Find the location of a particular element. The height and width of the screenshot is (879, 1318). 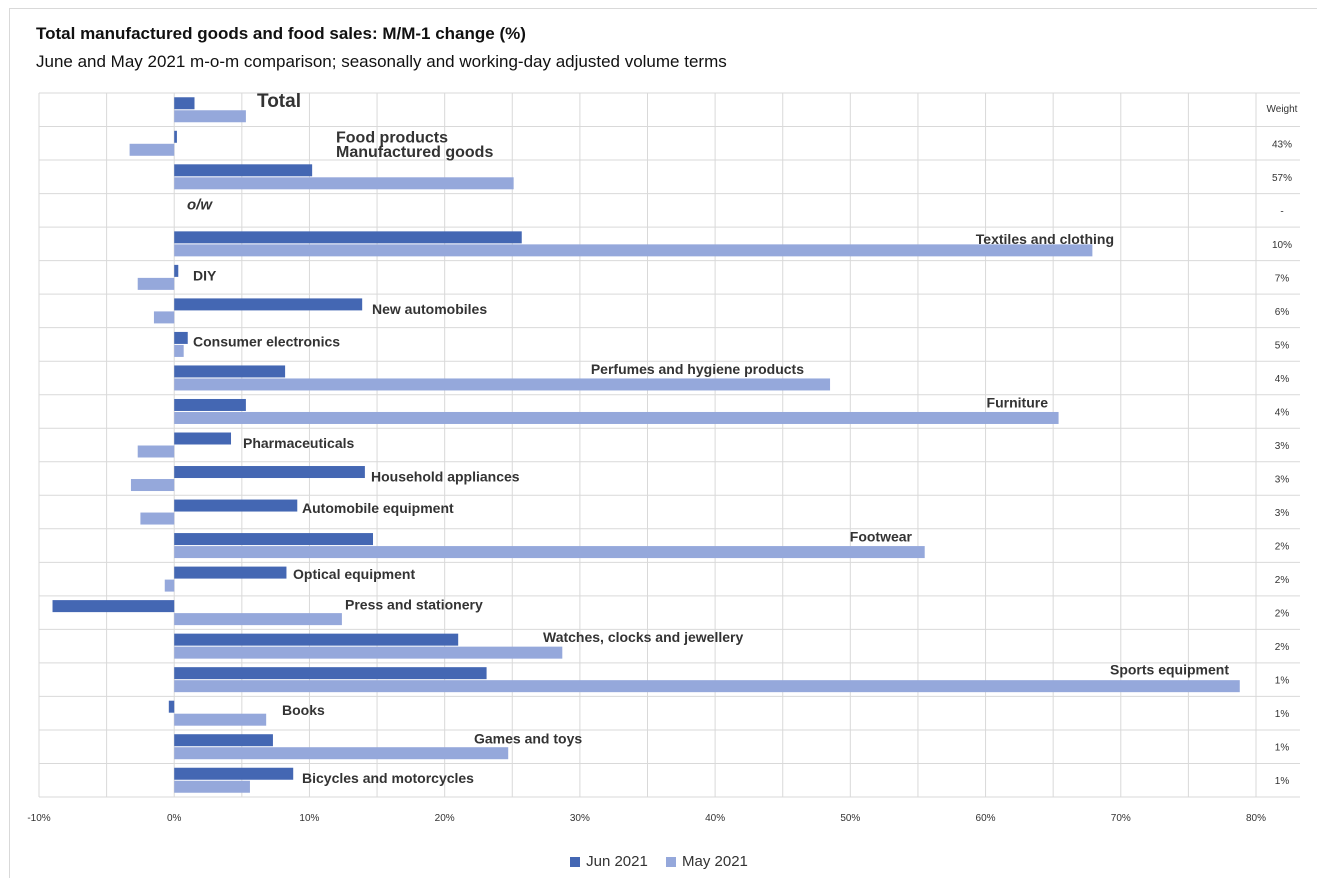

weight-label: - is located at coordinates (1281, 211).